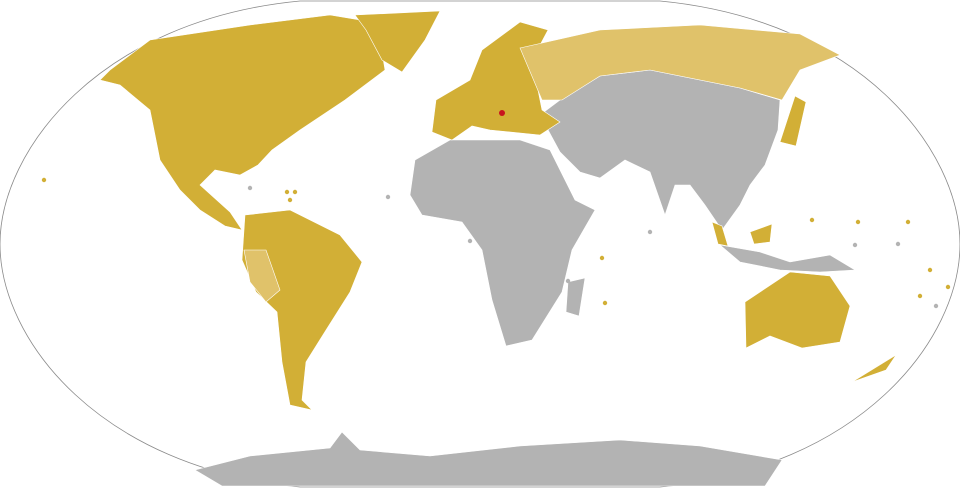  What do you see at coordinates (397, 41) in the screenshot?
I see `region-greenland` at bounding box center [397, 41].